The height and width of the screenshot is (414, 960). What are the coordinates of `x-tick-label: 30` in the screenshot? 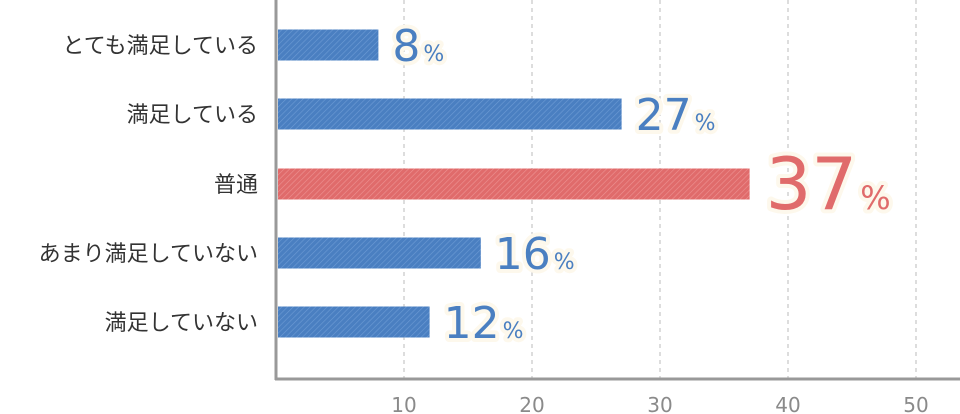 It's located at (659, 403).